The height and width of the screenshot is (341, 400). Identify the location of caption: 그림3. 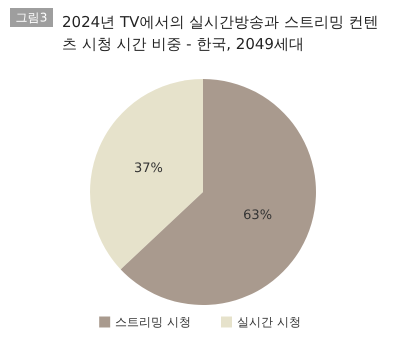
(32, 17).